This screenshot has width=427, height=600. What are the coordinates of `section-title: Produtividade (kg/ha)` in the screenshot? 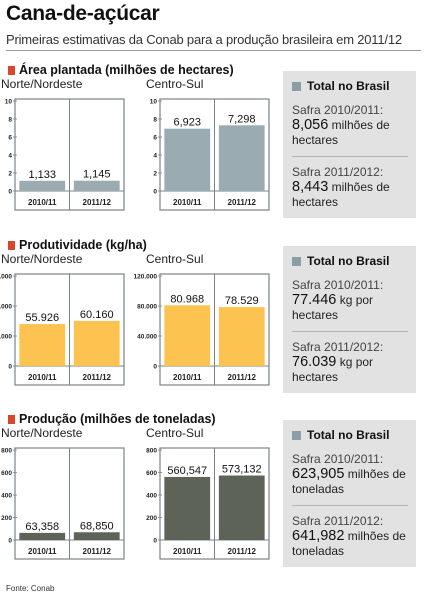 It's located at (77, 245).